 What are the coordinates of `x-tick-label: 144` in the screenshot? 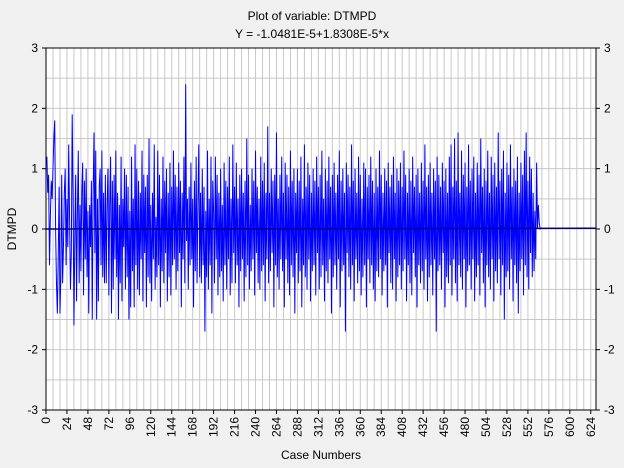 It's located at (172, 427).